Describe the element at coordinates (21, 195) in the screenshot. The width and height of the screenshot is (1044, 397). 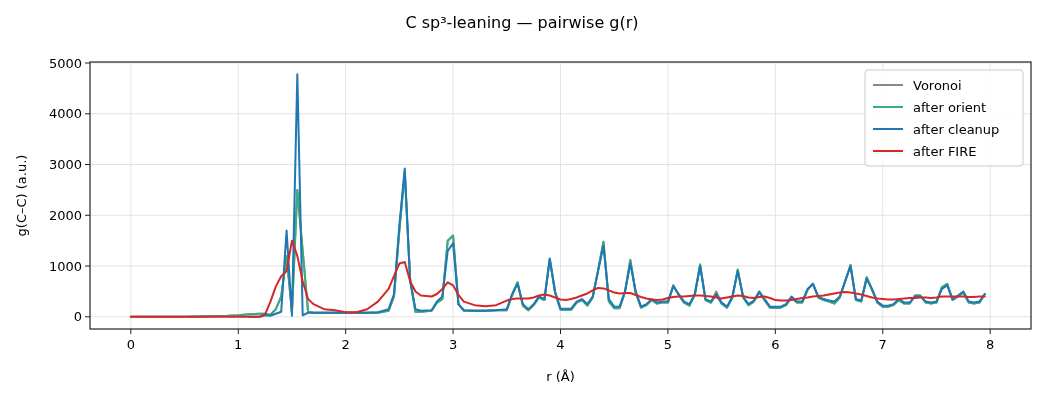
I see `y-axis-title: g(C–C) (a.u.)` at that location.